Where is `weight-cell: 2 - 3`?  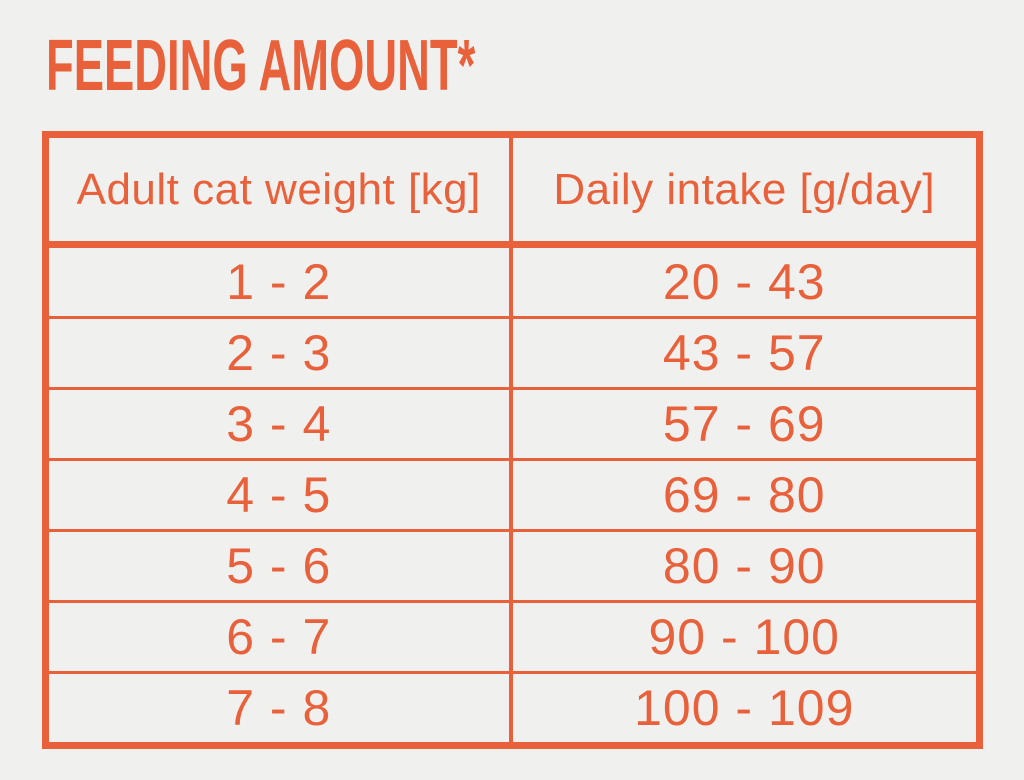
weight-cell: 2 - 3 is located at coordinates (281, 351).